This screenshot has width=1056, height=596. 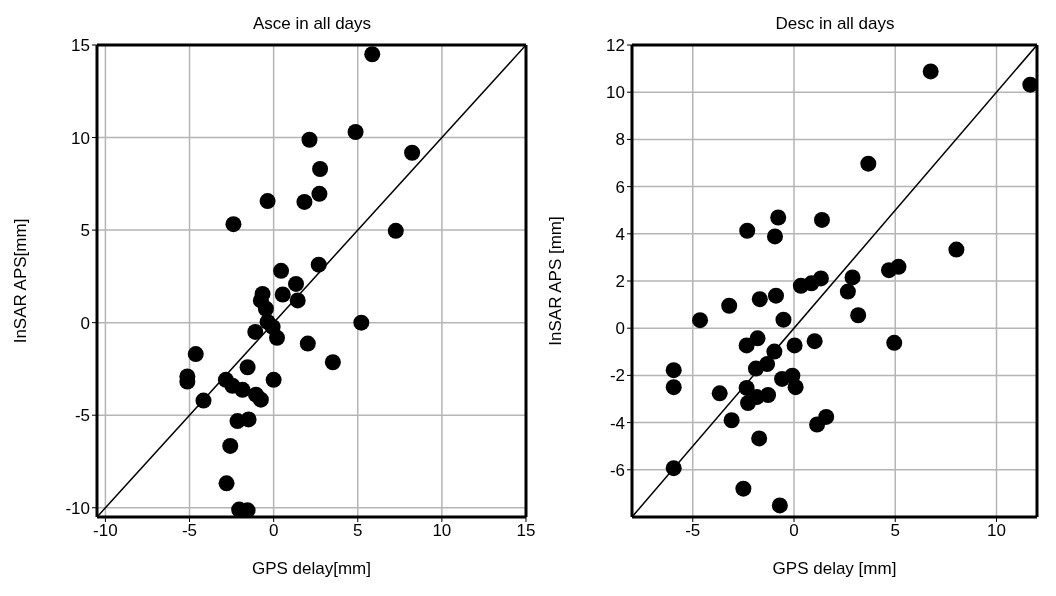 I want to click on y-tick-label: -5, so click(x=82, y=416).